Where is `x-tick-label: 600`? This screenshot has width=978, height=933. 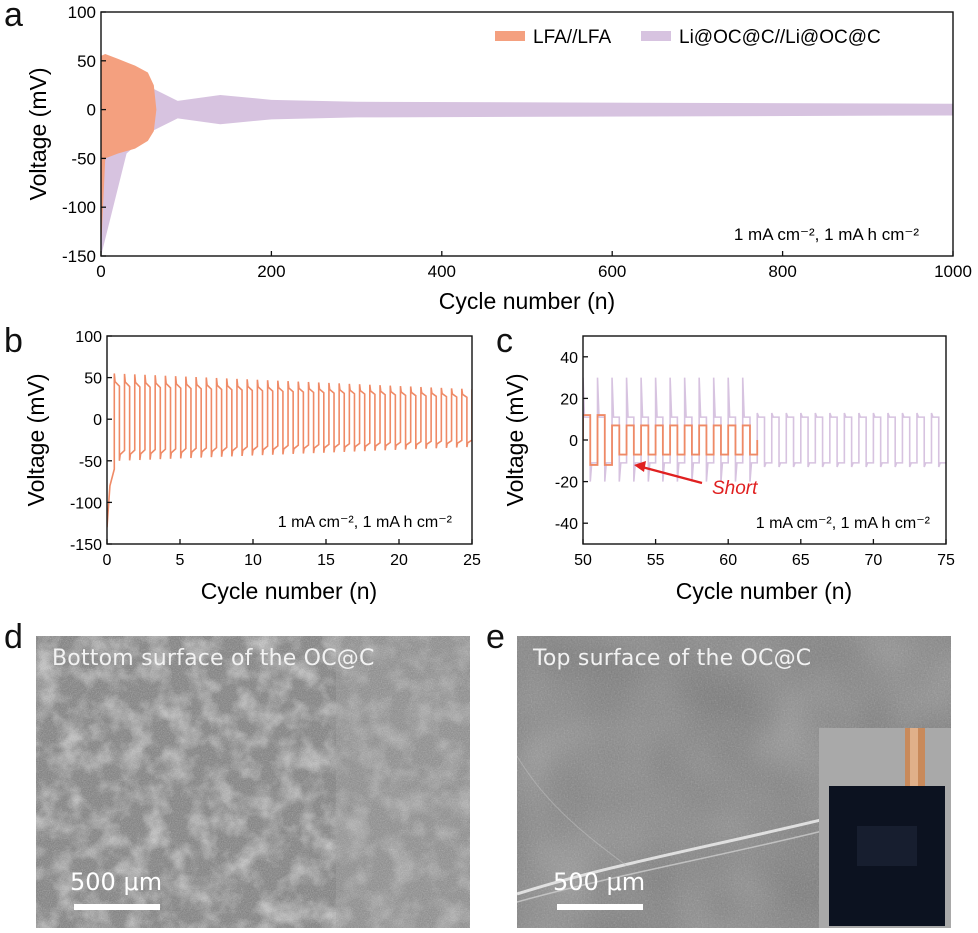 x-tick-label: 600 is located at coordinates (612, 271).